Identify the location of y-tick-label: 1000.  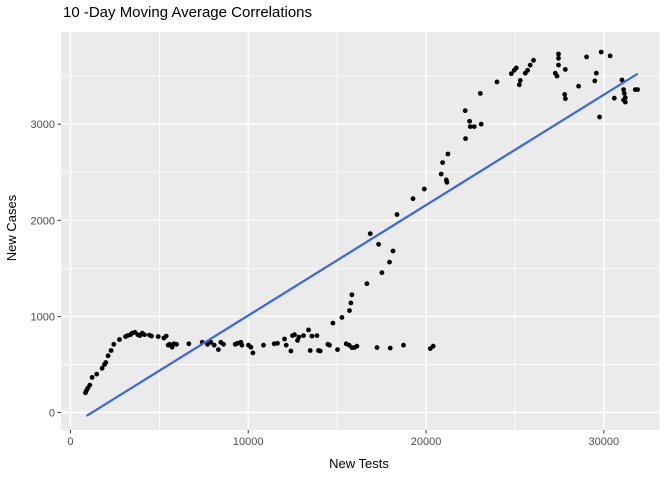
(43, 317).